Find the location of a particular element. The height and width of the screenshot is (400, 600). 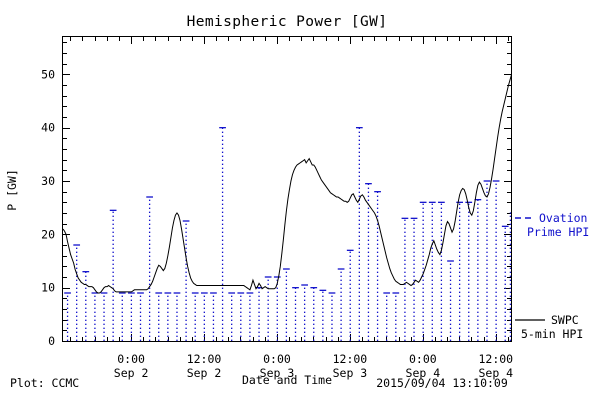

y-tick-label: 50 is located at coordinates (48, 74).